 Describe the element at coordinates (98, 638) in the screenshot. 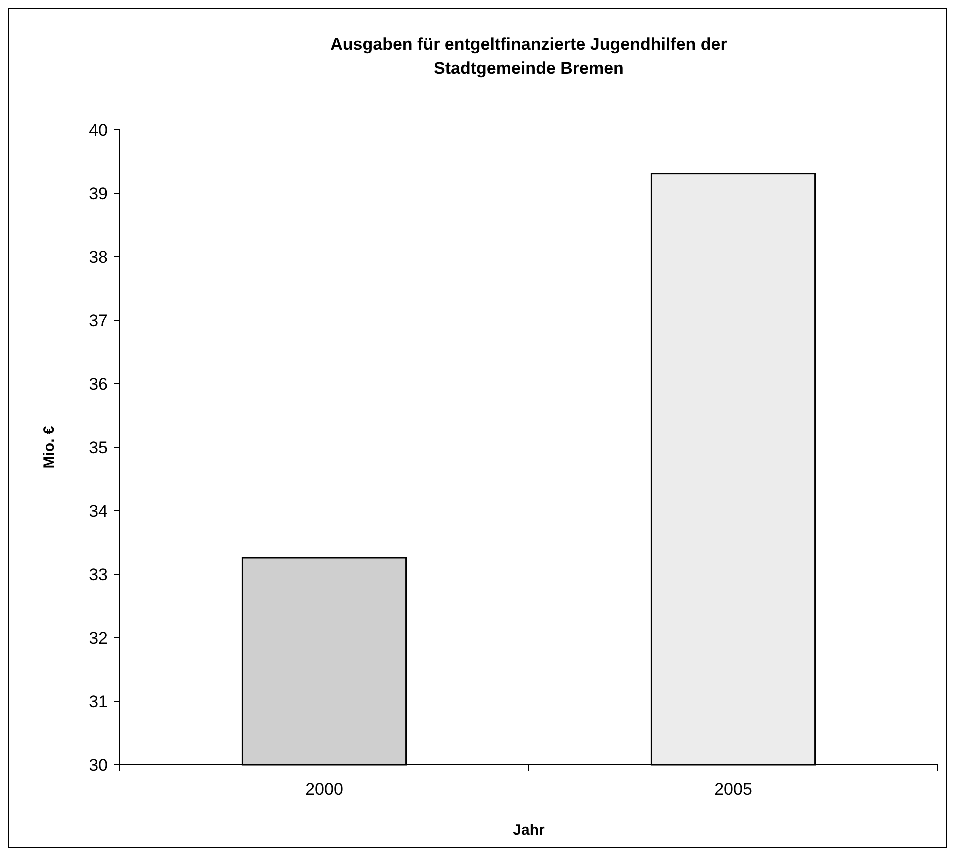

I see `y-tick-label: 32` at that location.